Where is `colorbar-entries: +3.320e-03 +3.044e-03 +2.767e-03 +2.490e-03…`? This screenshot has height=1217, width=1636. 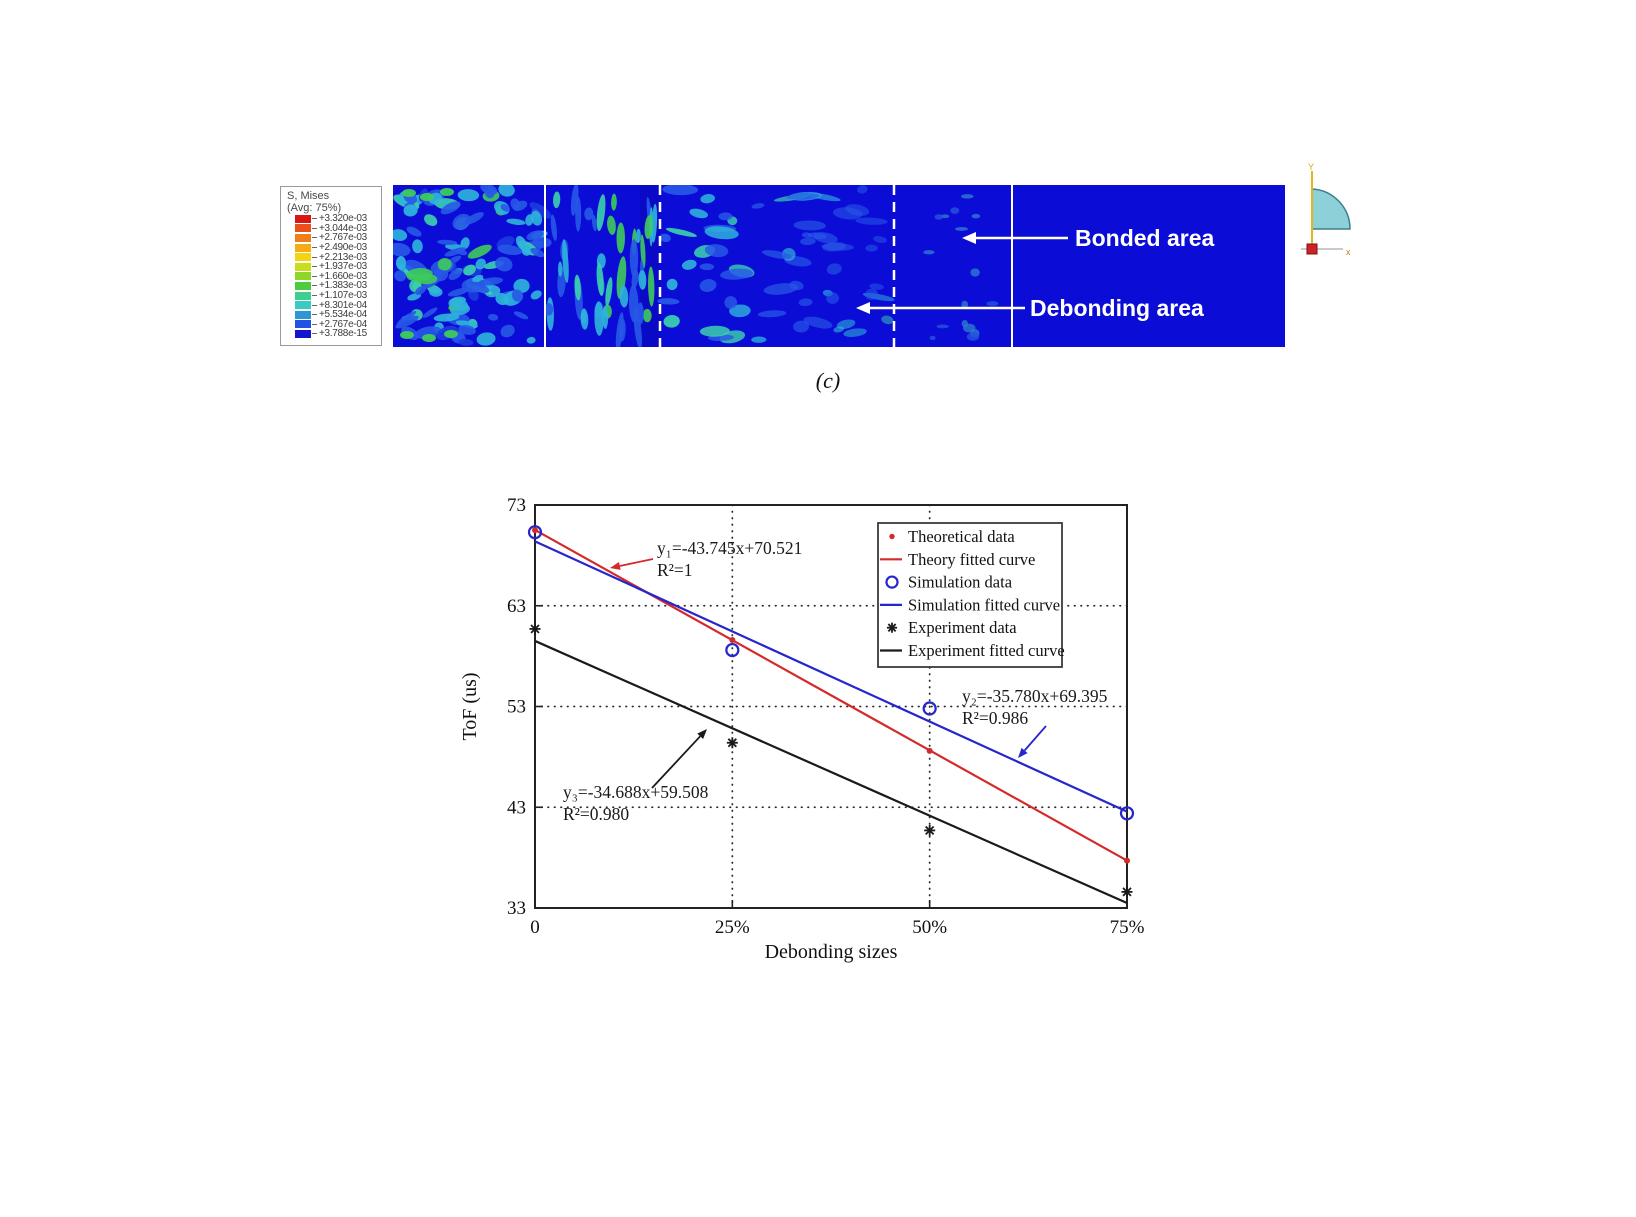
colorbar-entries: +3.320e-03 +3.044e-03 +2.767e-03 +2.490e-03… is located at coordinates (334, 276).